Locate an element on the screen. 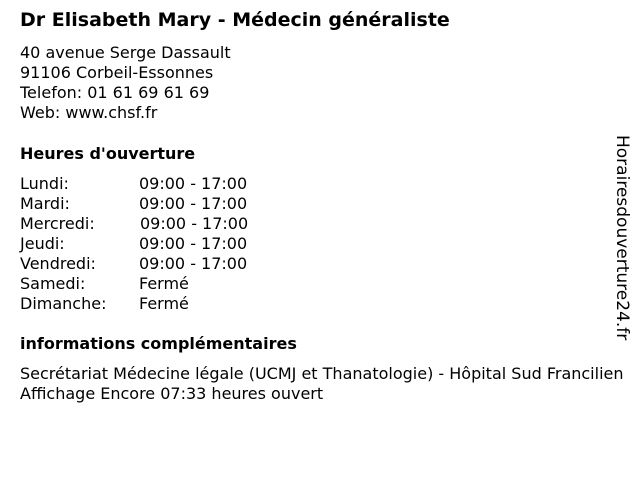 This screenshot has height=480, width=640. hours-row: Mardi: 09:00 - 17:00 is located at coordinates (133, 204).